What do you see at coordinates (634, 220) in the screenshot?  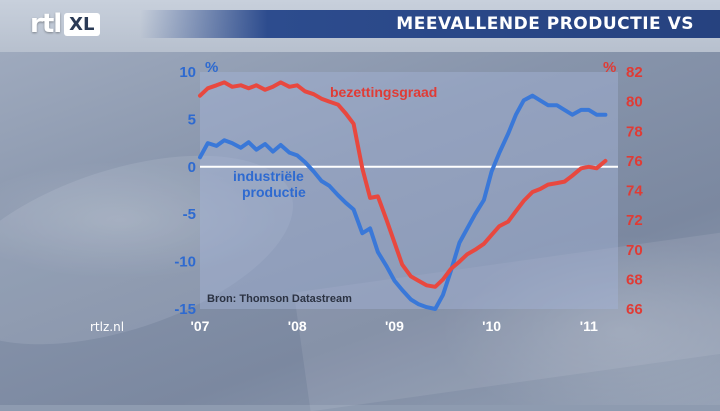 I see `right-axis-tick: 72` at bounding box center [634, 220].